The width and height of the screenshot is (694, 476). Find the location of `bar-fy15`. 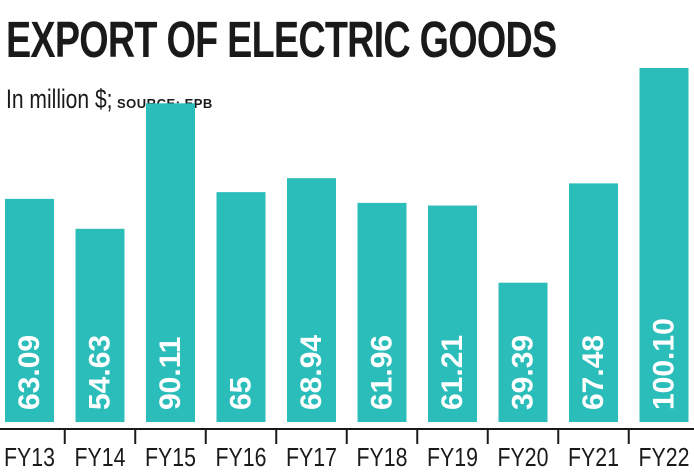

bar-fy15 is located at coordinates (170, 262).